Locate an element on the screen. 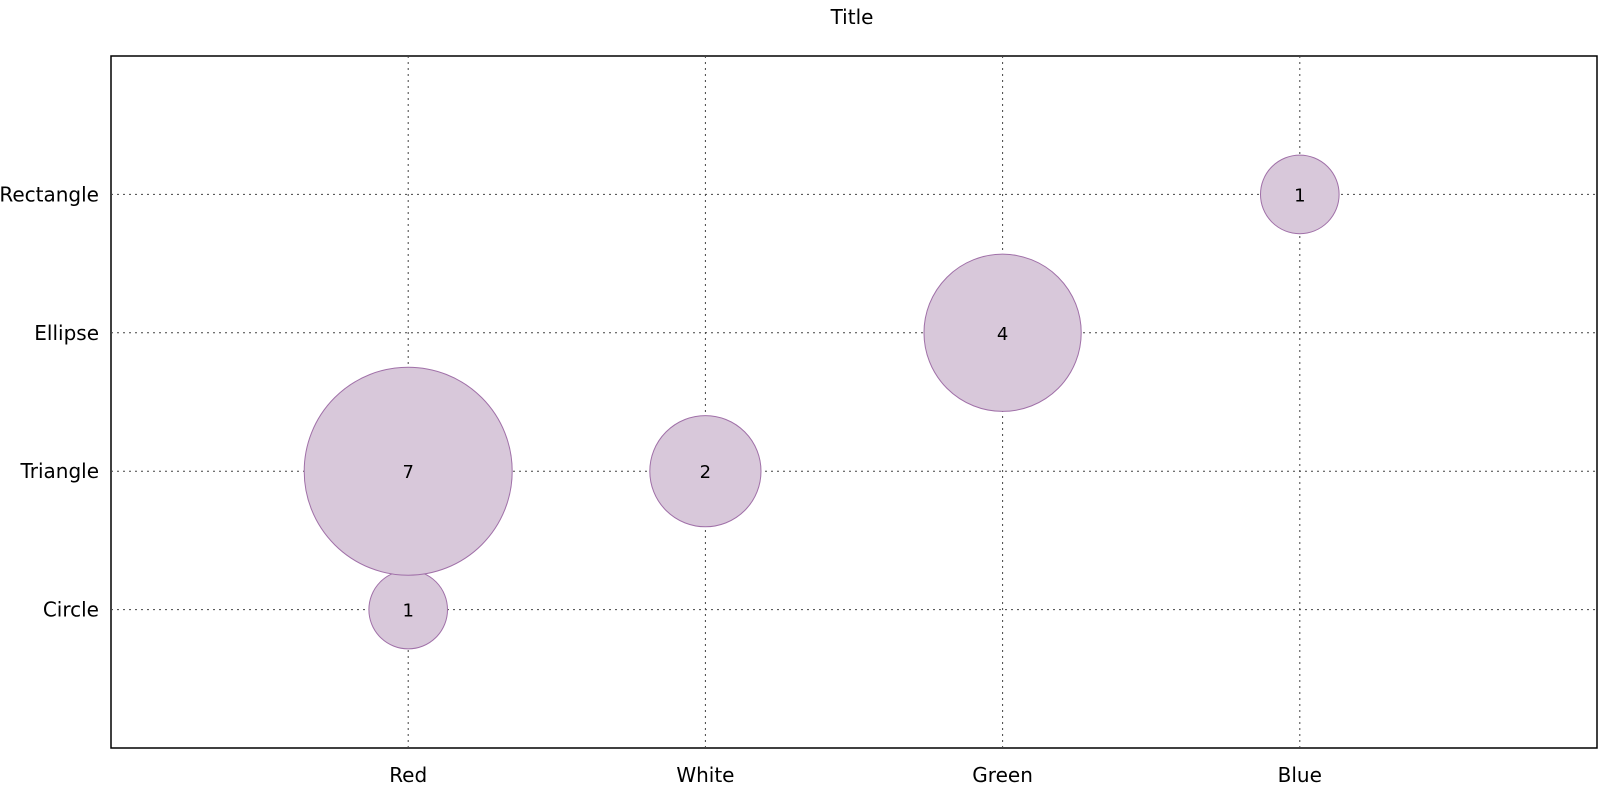 This screenshot has height=804, width=1600. x-tick-label: White is located at coordinates (705, 775).